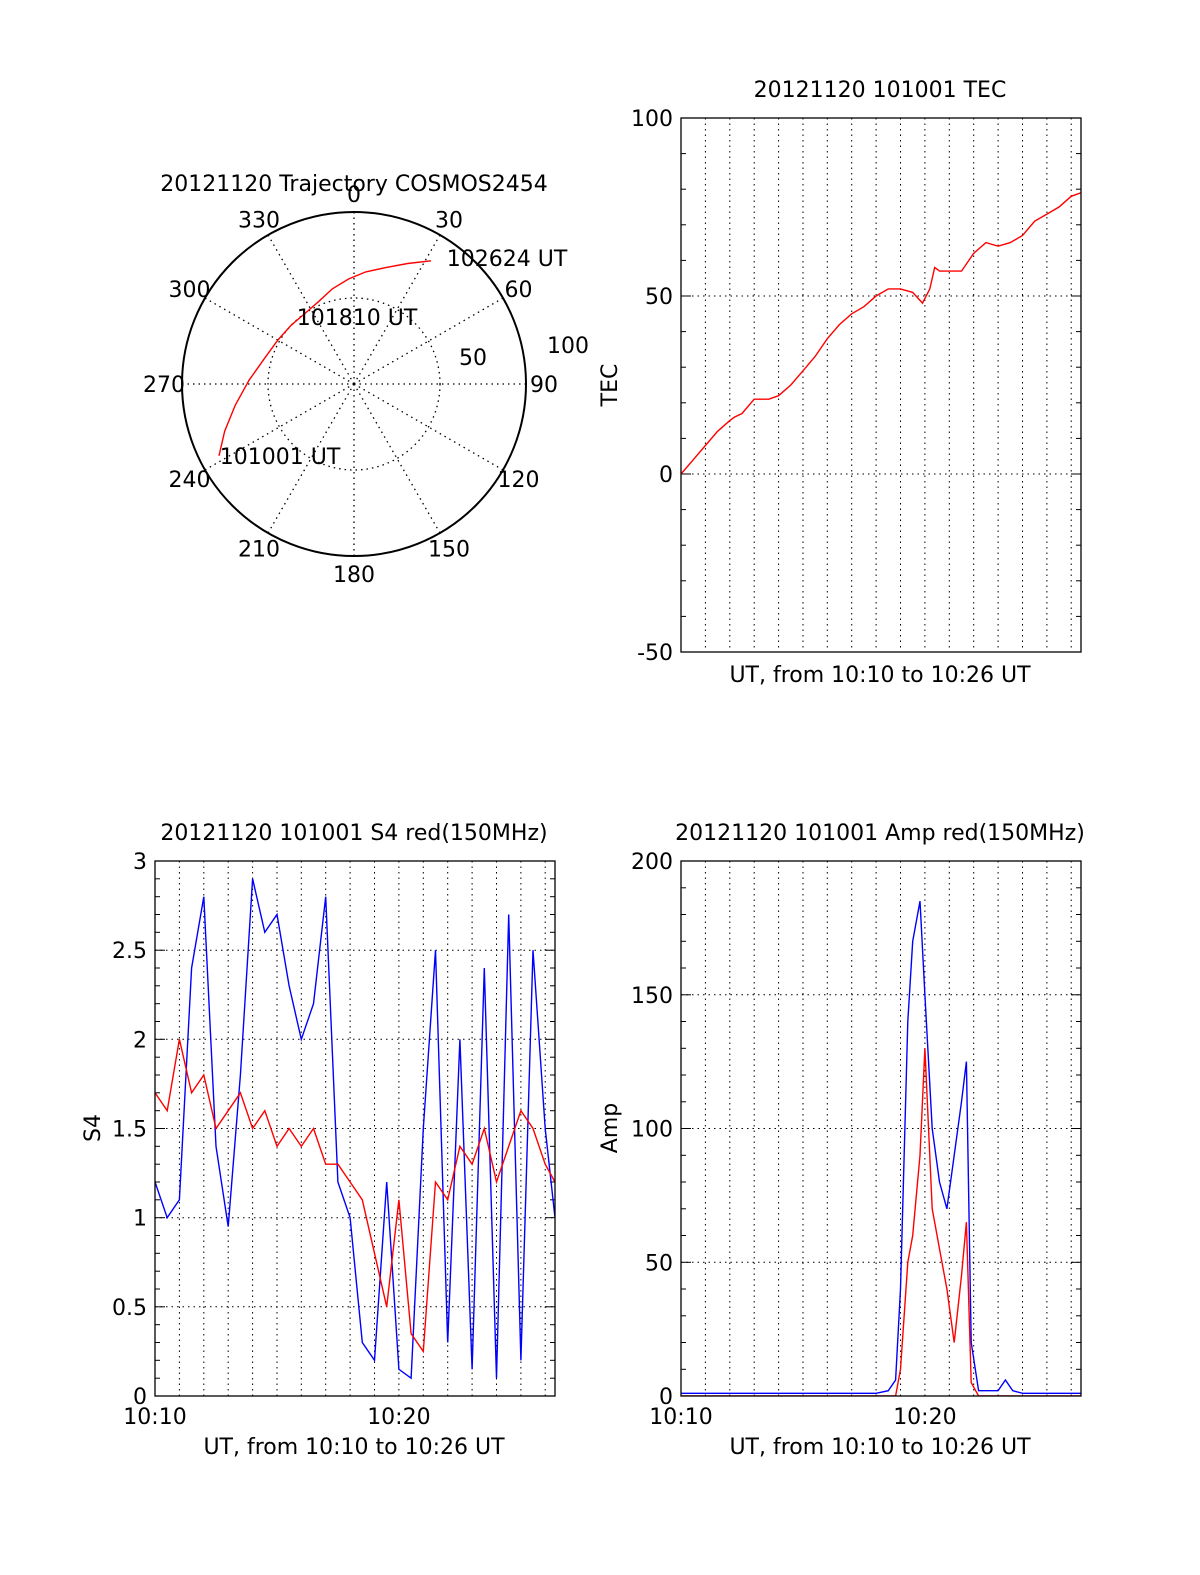 The height and width of the screenshot is (1575, 1200). What do you see at coordinates (610, 1128) in the screenshot?
I see `amp-y-axis-label: Amp` at bounding box center [610, 1128].